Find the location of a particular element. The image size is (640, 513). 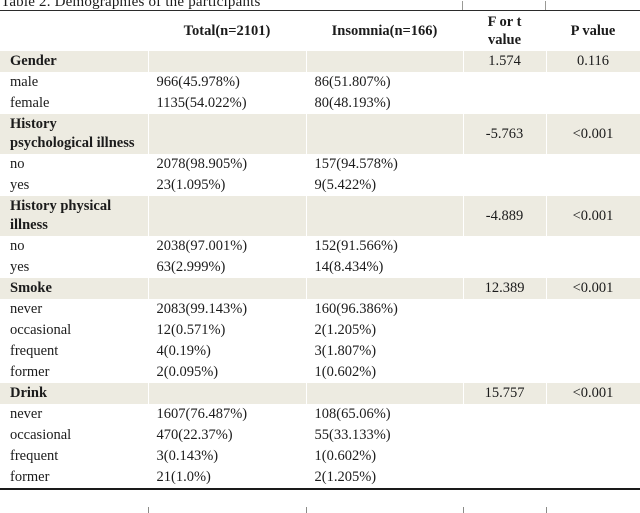

column-header-p-value: P value is located at coordinates (593, 31).